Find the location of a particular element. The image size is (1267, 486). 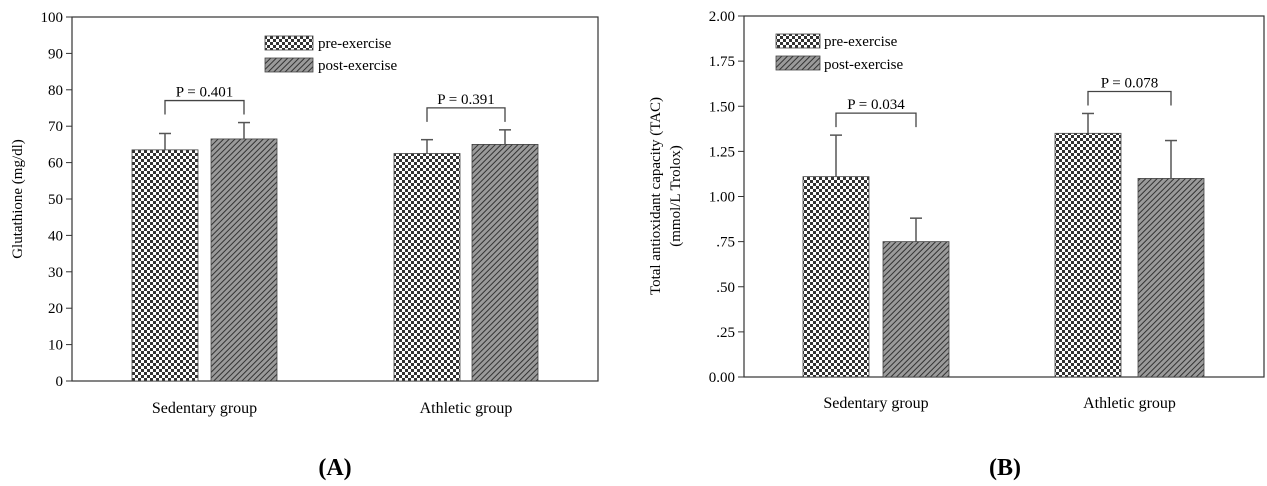

y-tick-label: .25 is located at coordinates (725, 333).